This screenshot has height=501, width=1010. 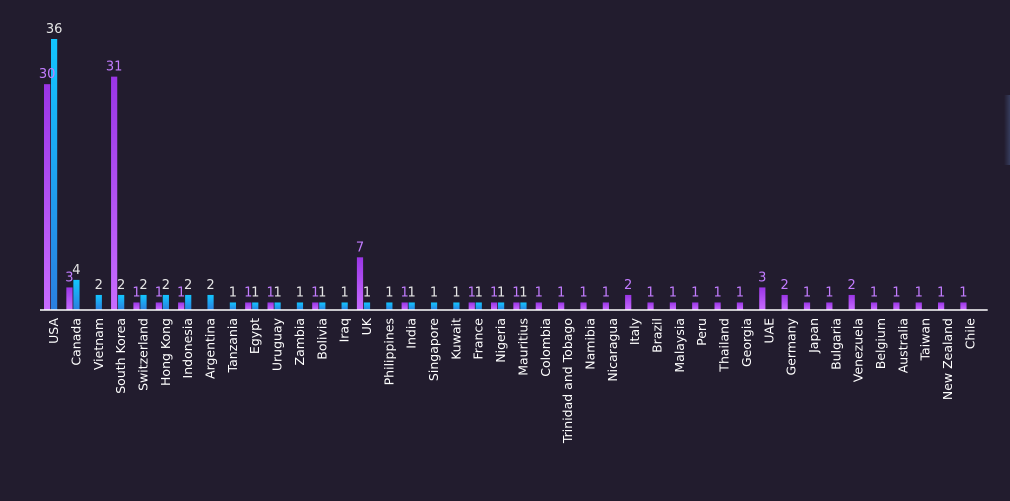 What do you see at coordinates (210, 348) in the screenshot?
I see `category-label: Argentina` at bounding box center [210, 348].